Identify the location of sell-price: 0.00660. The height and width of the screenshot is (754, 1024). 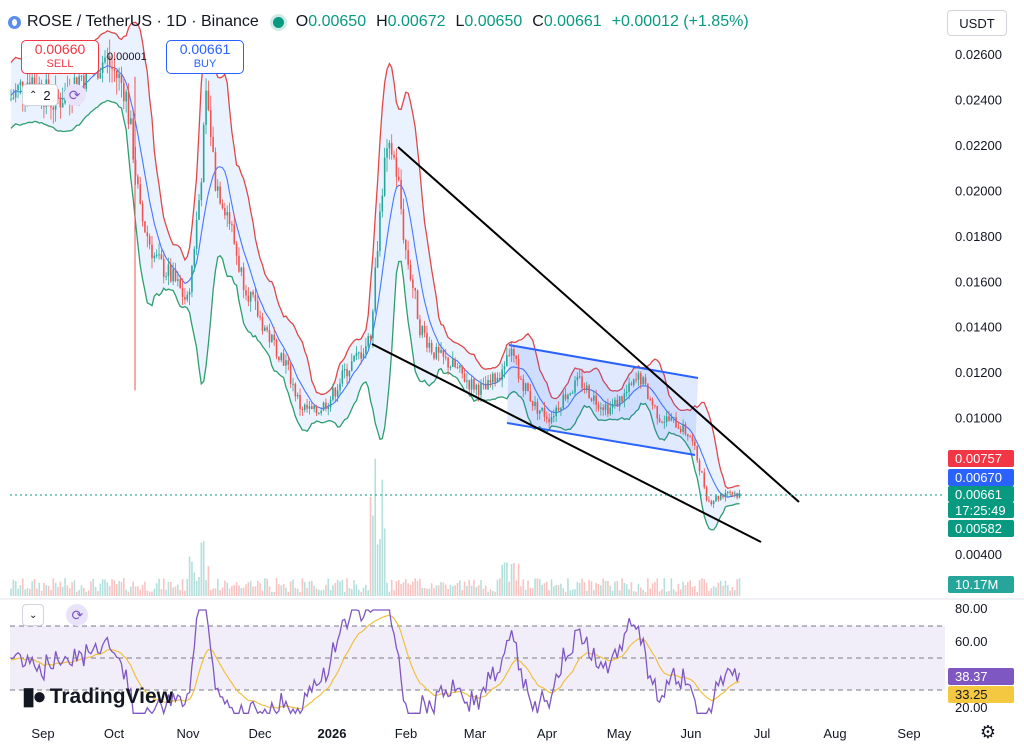
(60, 49).